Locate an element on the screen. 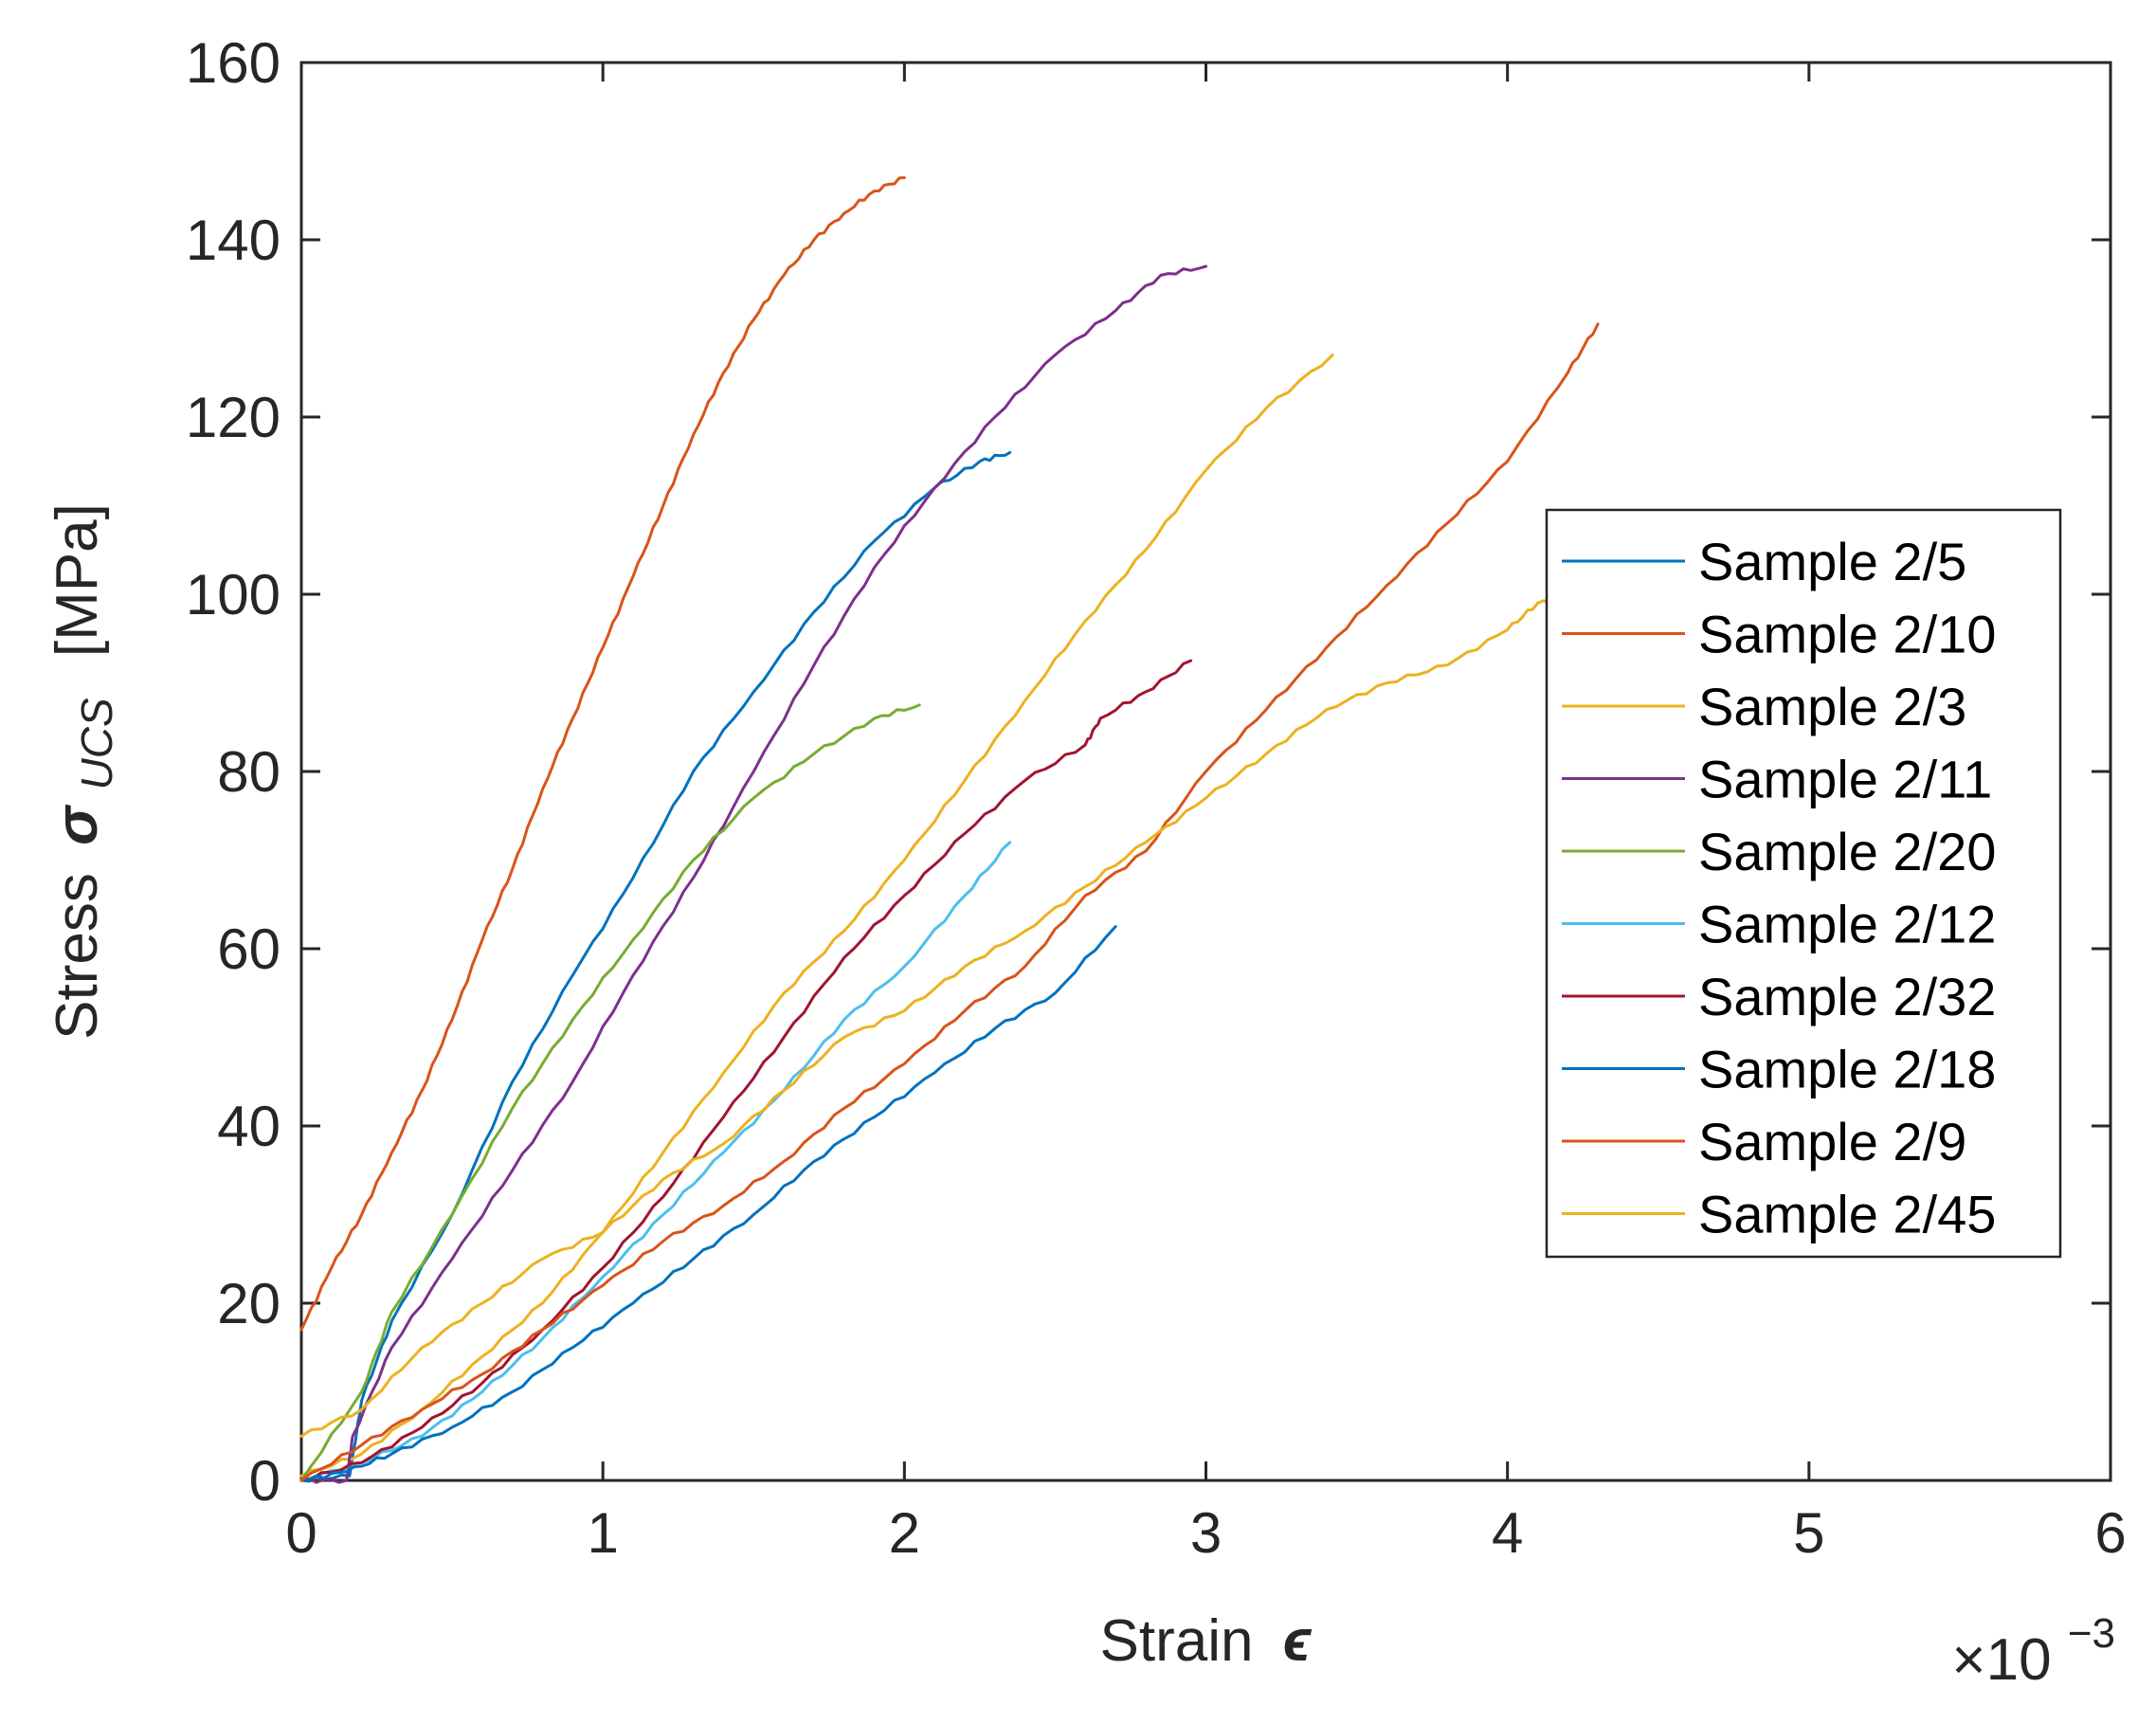 This screenshot has height=1724, width=2156. legend-label: Sample 2/11 is located at coordinates (1845, 779).